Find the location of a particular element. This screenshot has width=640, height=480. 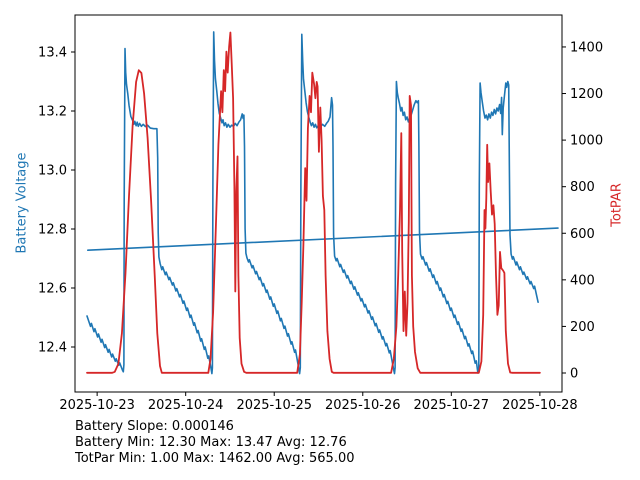

battery-trend-line is located at coordinates (323, 239).